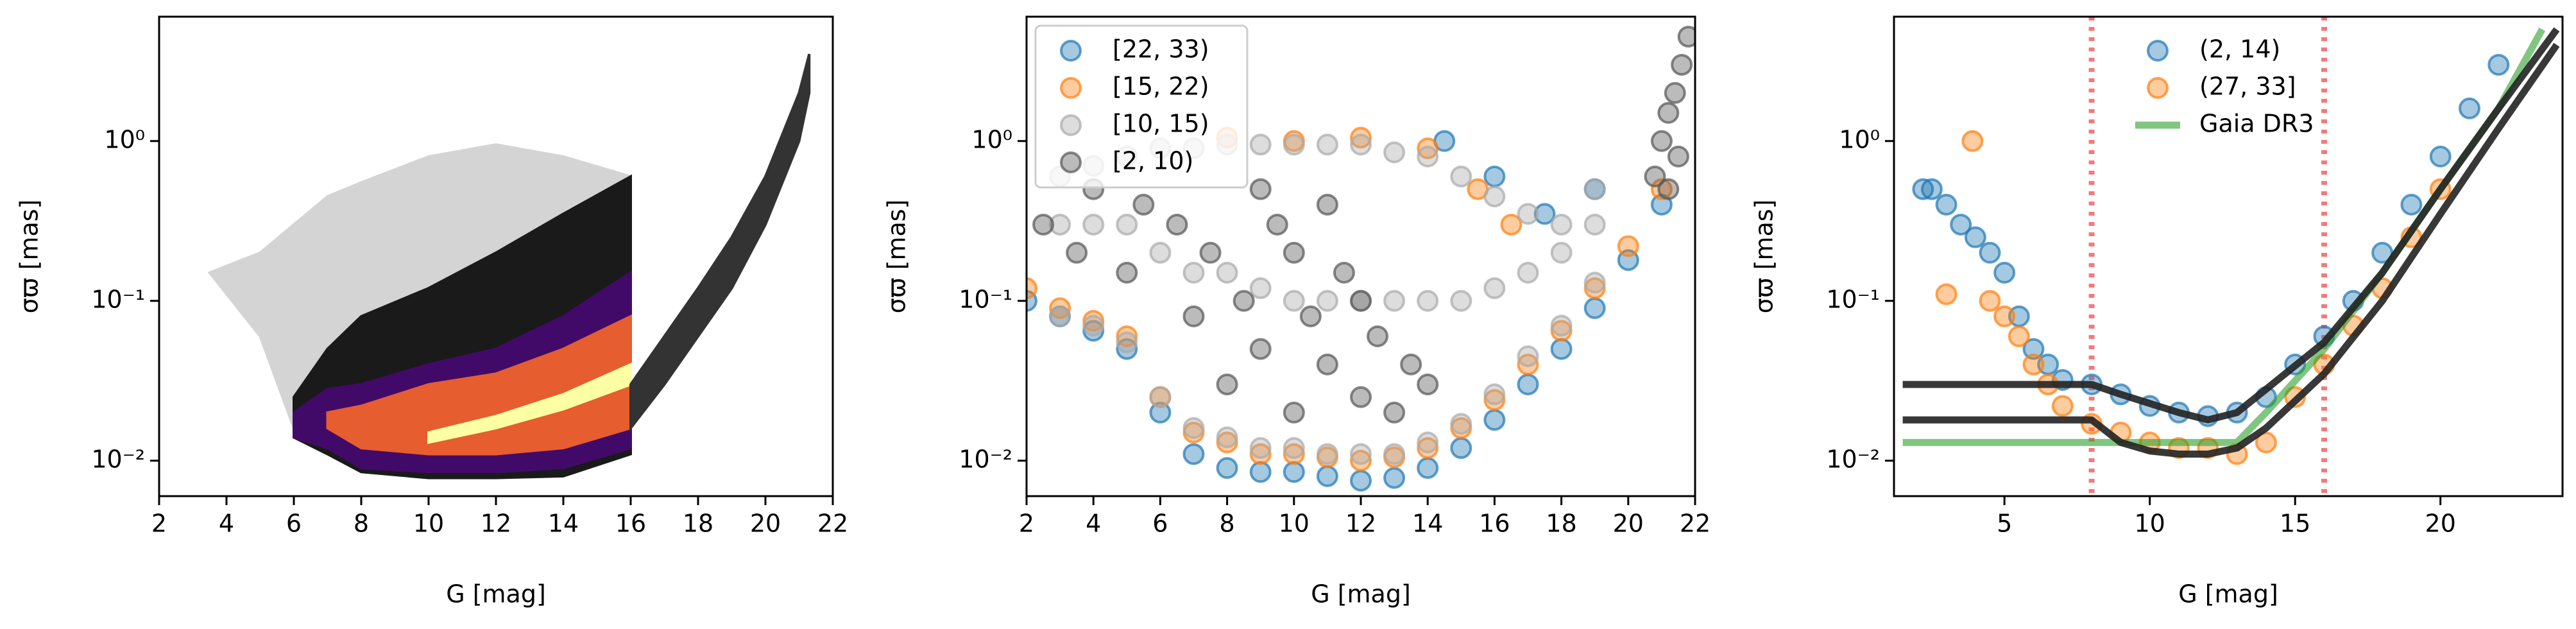 Image resolution: width=2576 pixels, height=629 pixels. I want to click on legend-label: [10, 15), so click(1161, 124).